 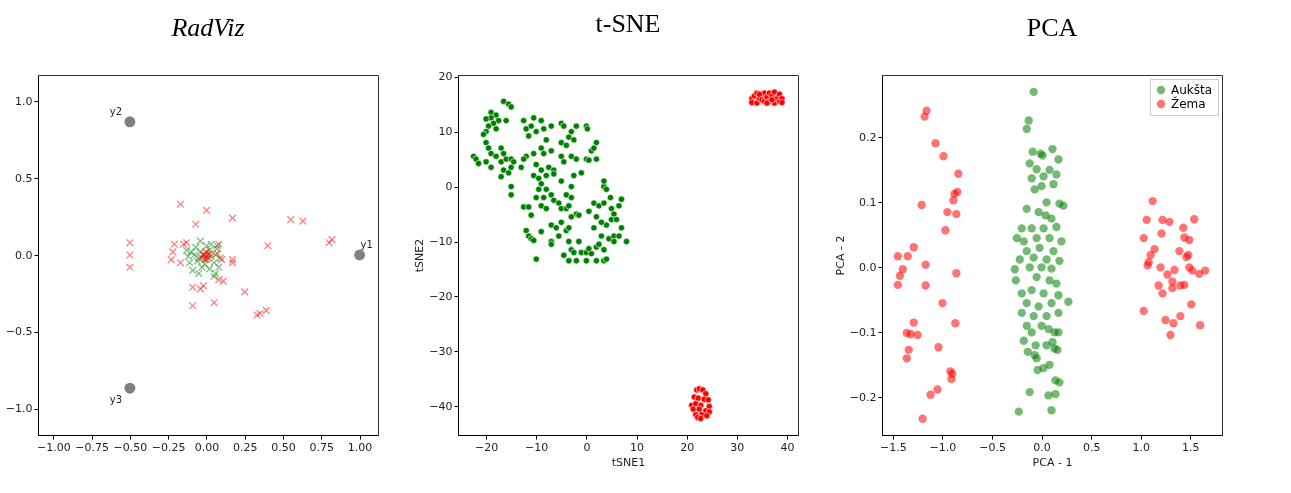 What do you see at coordinates (1188, 103) in the screenshot?
I see `legend-label: Žema` at bounding box center [1188, 103].